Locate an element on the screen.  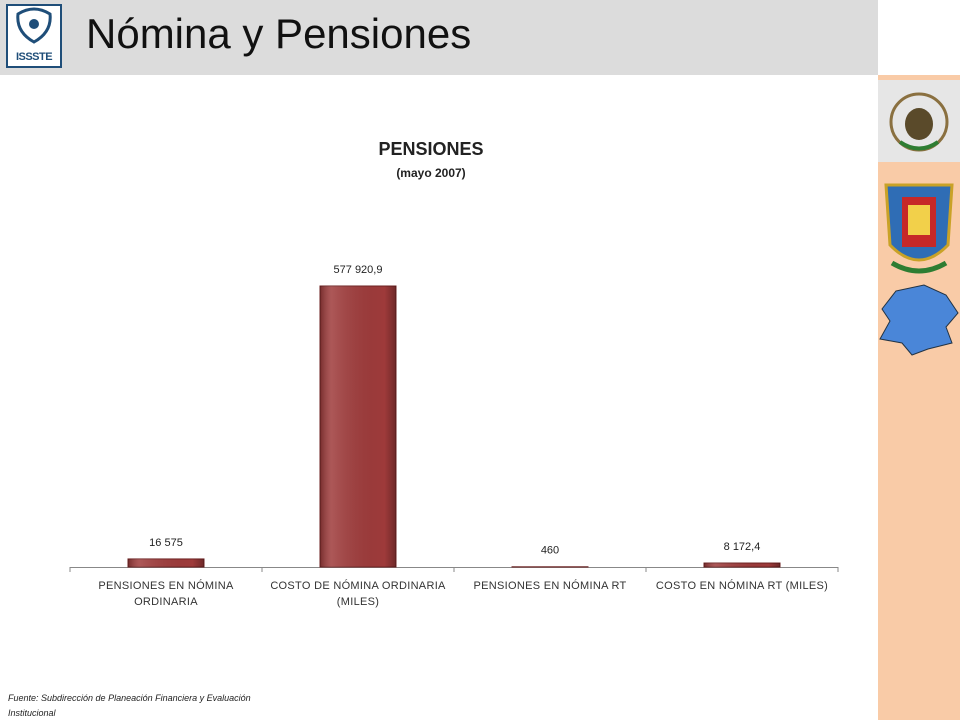
emblem-box is located at coordinates (919, 121).